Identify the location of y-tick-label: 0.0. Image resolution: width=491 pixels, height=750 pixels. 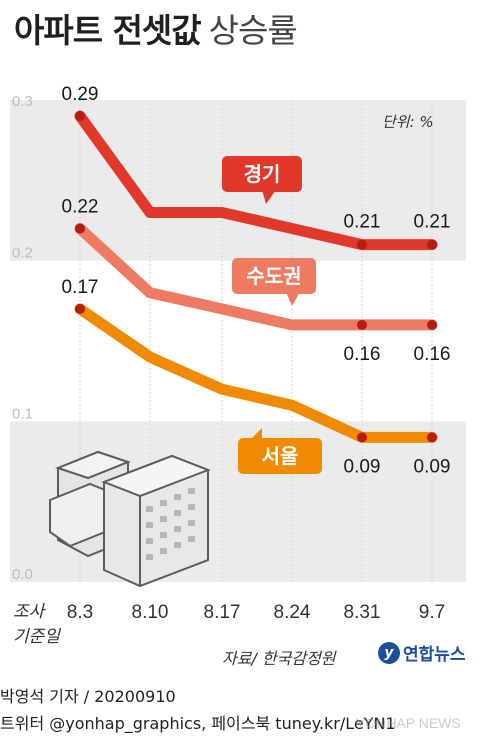
(22, 574).